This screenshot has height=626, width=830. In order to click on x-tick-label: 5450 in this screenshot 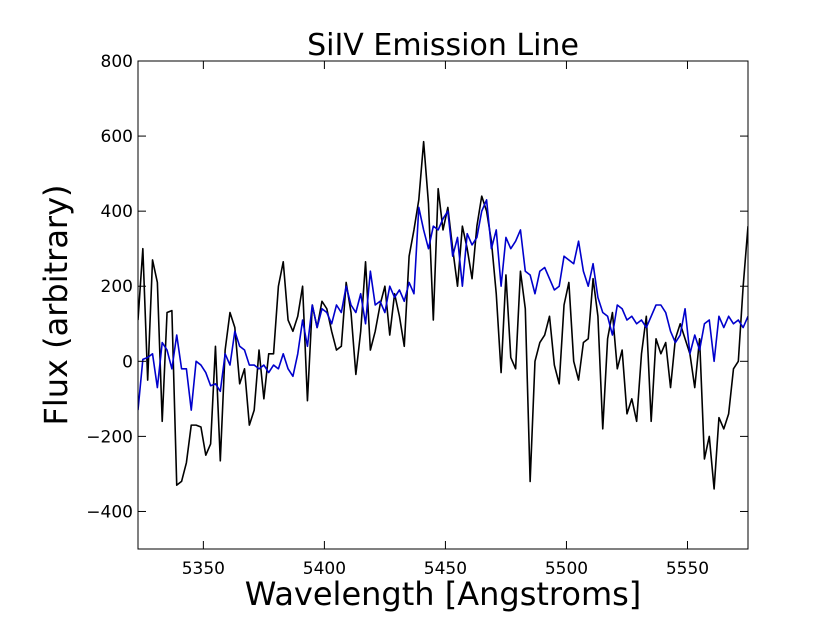, I will do `click(445, 569)`.